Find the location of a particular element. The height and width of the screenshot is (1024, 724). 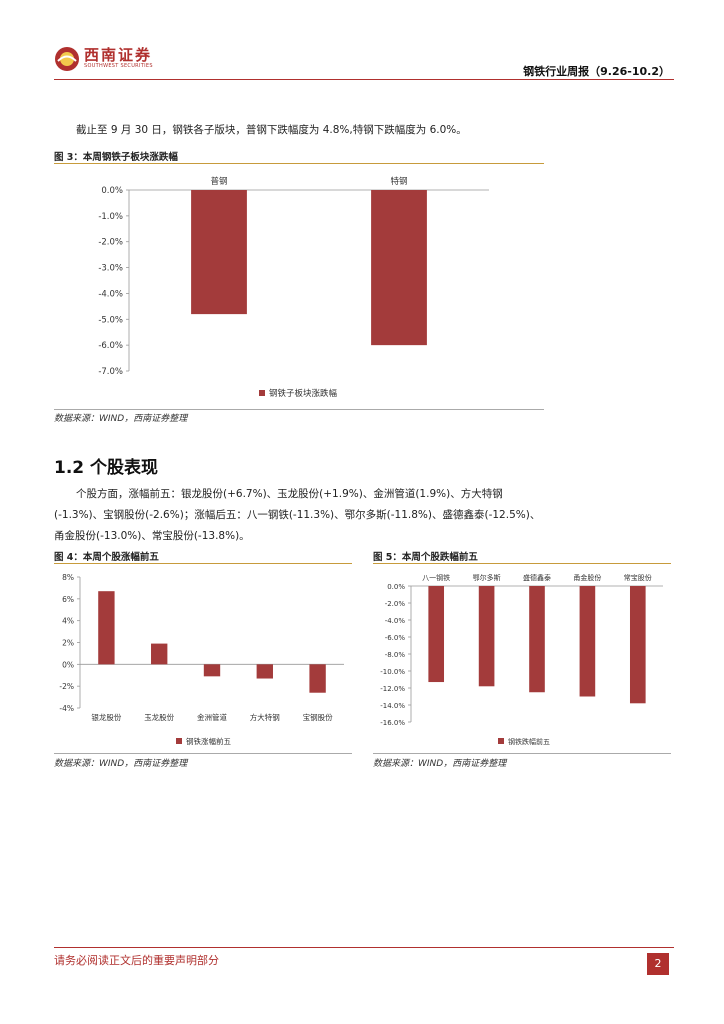

legend-label: 钢铁涨幅前五 is located at coordinates (208, 741).